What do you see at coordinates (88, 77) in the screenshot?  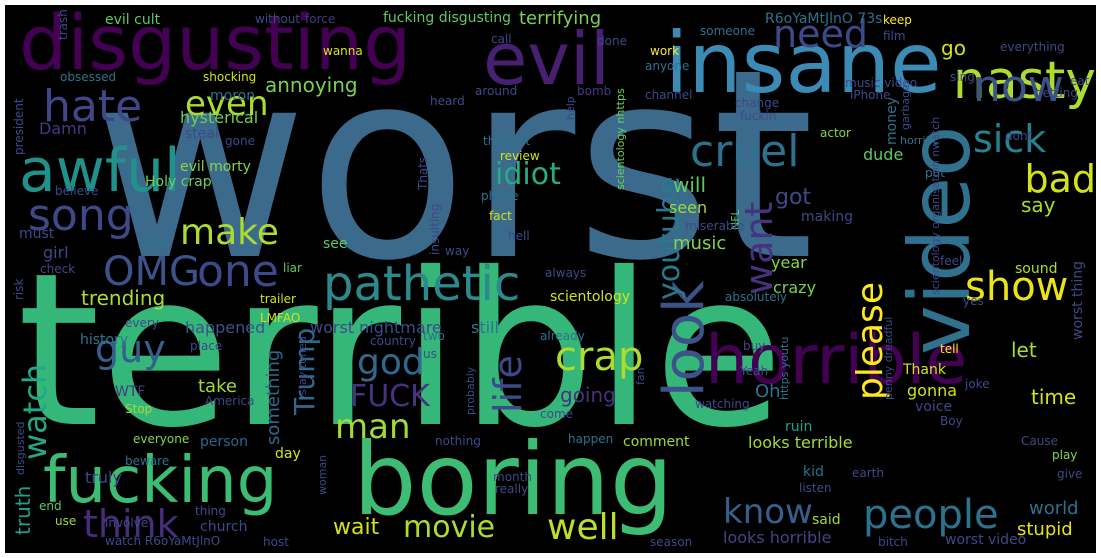 I see `word-obsessed: obsessed` at bounding box center [88, 77].